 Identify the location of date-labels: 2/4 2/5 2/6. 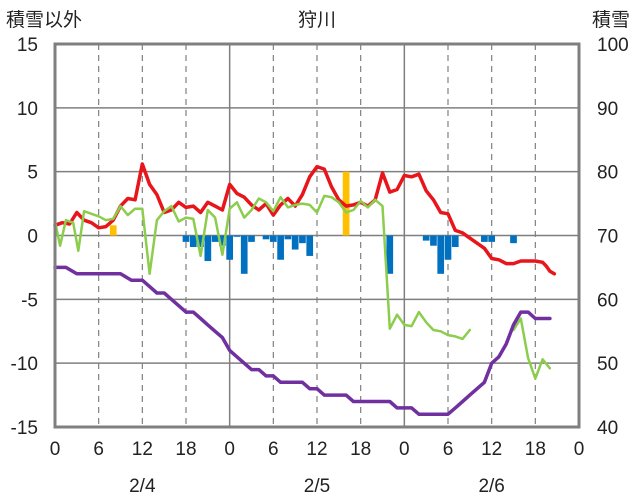
(317, 486).